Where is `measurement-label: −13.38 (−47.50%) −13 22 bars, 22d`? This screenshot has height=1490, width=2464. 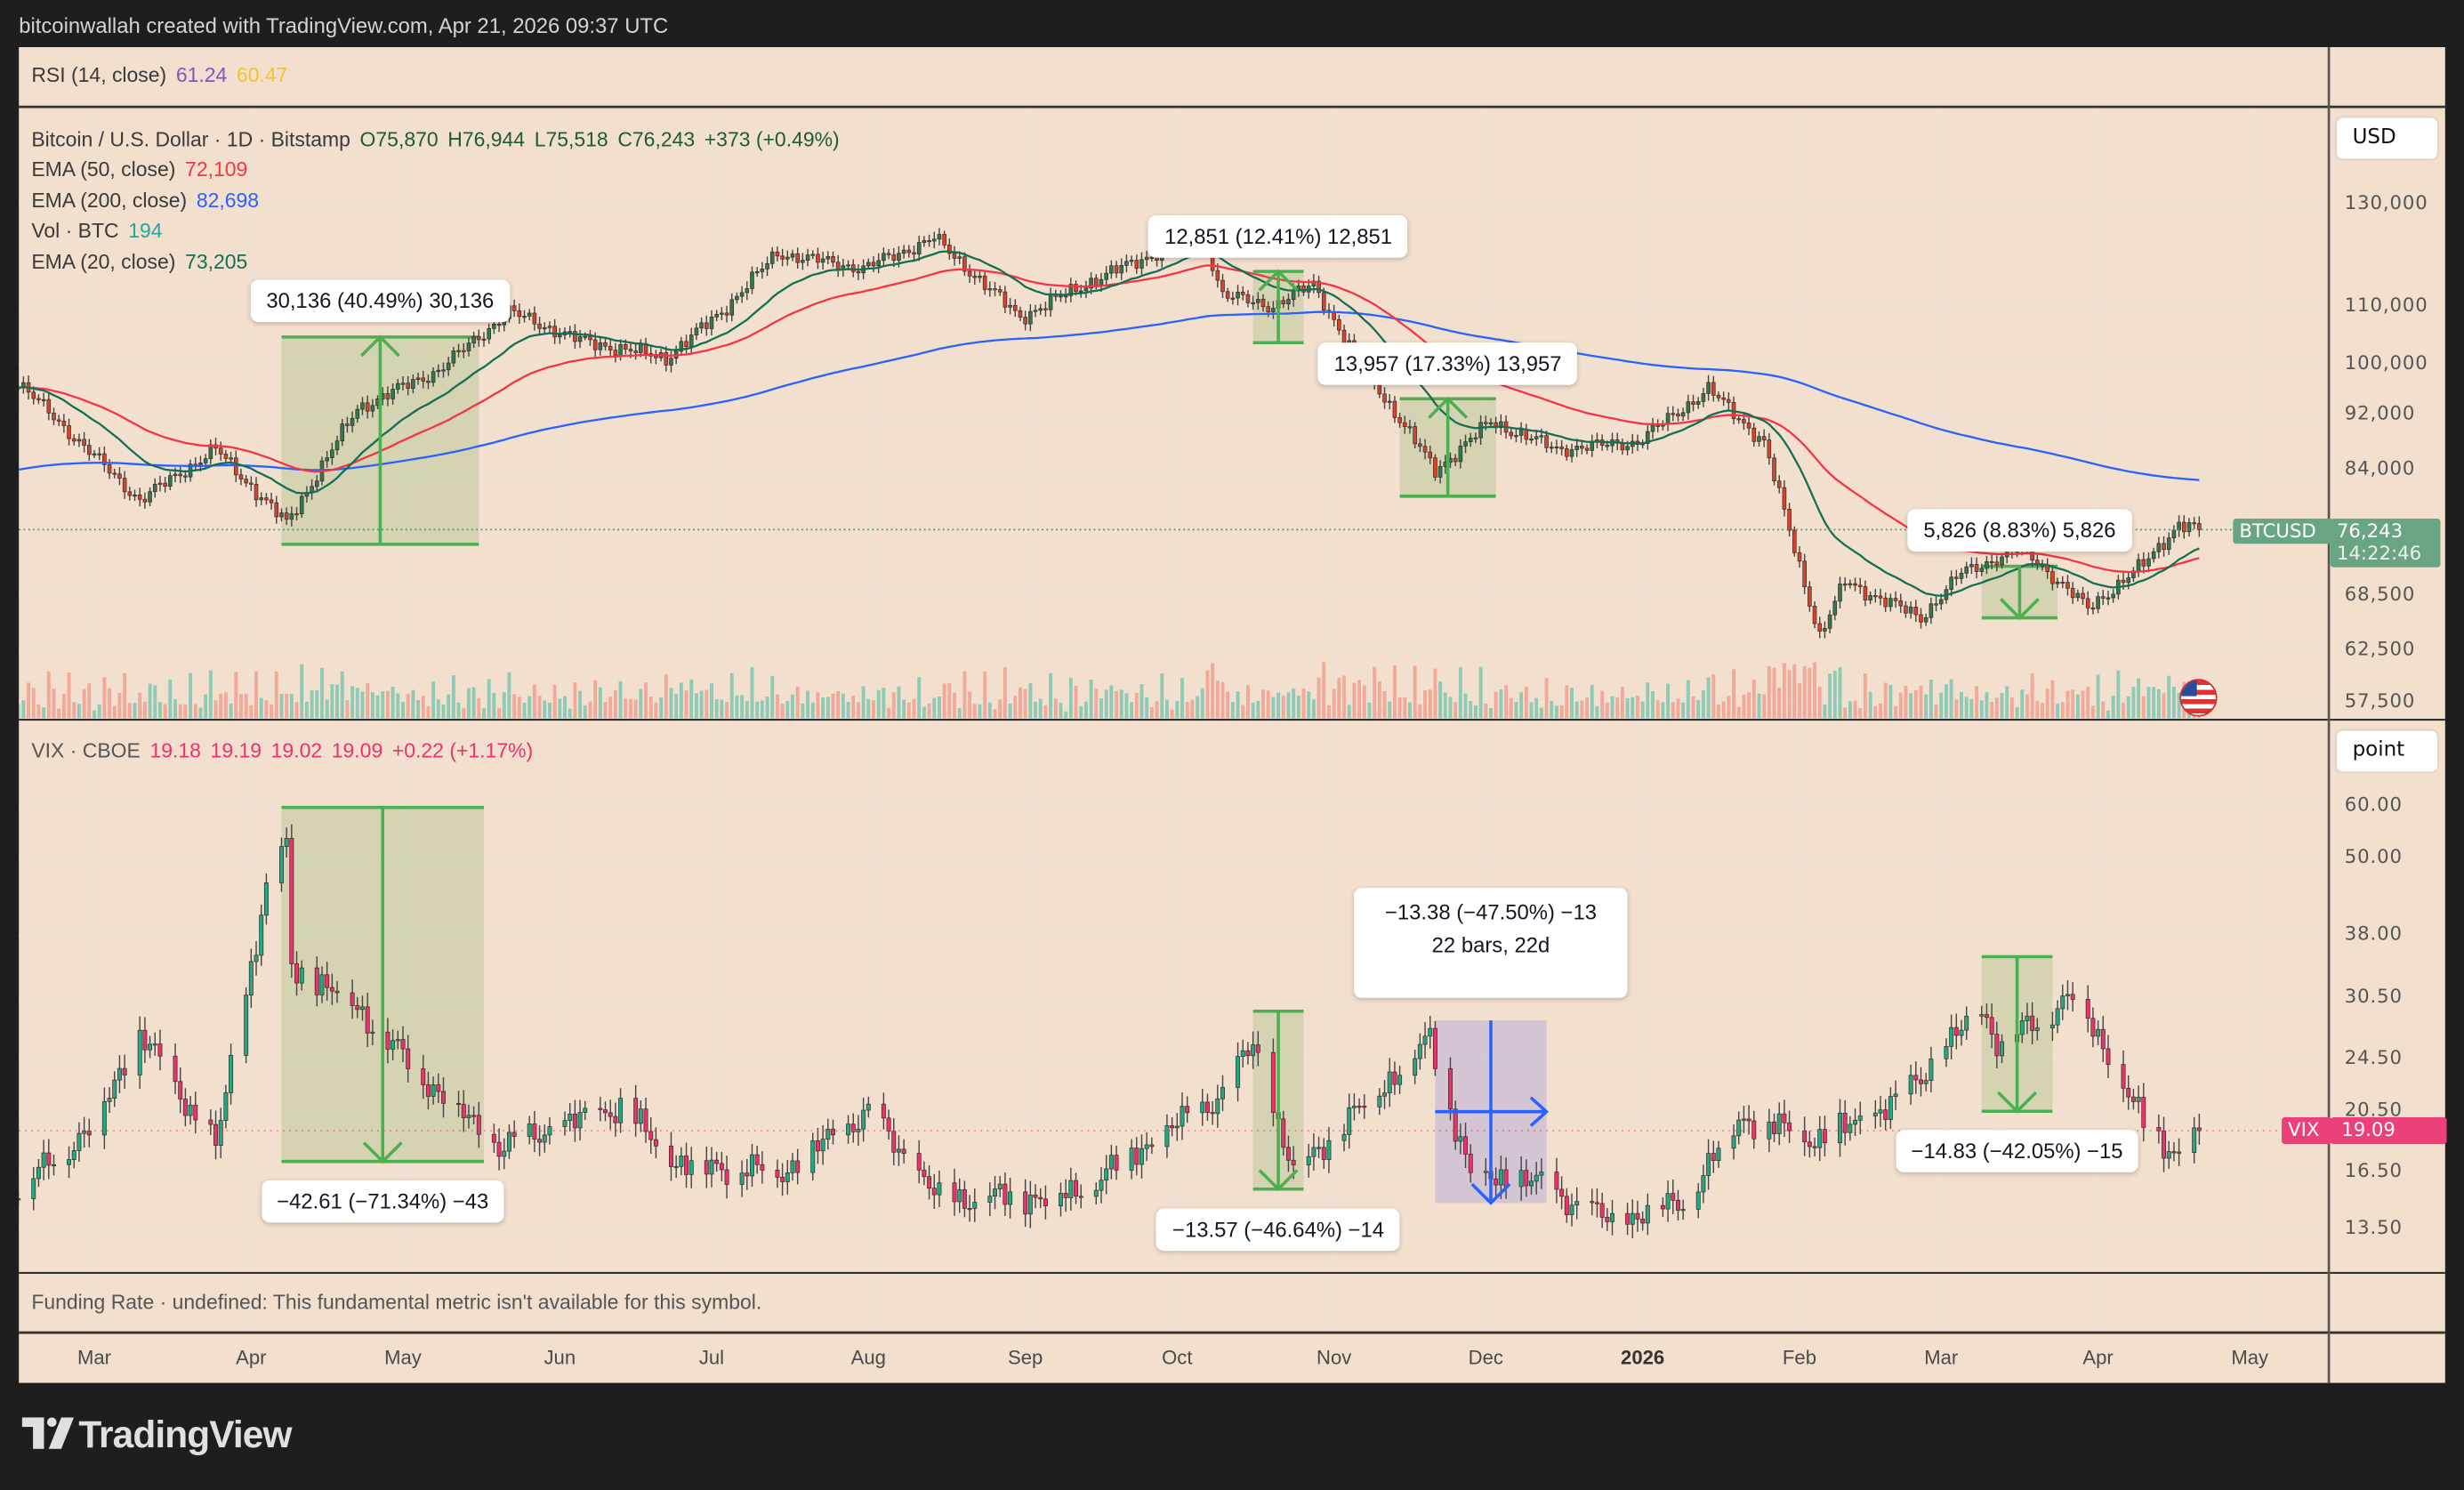 measurement-label: −13.38 (−47.50%) −13 22 bars, 22d is located at coordinates (1491, 944).